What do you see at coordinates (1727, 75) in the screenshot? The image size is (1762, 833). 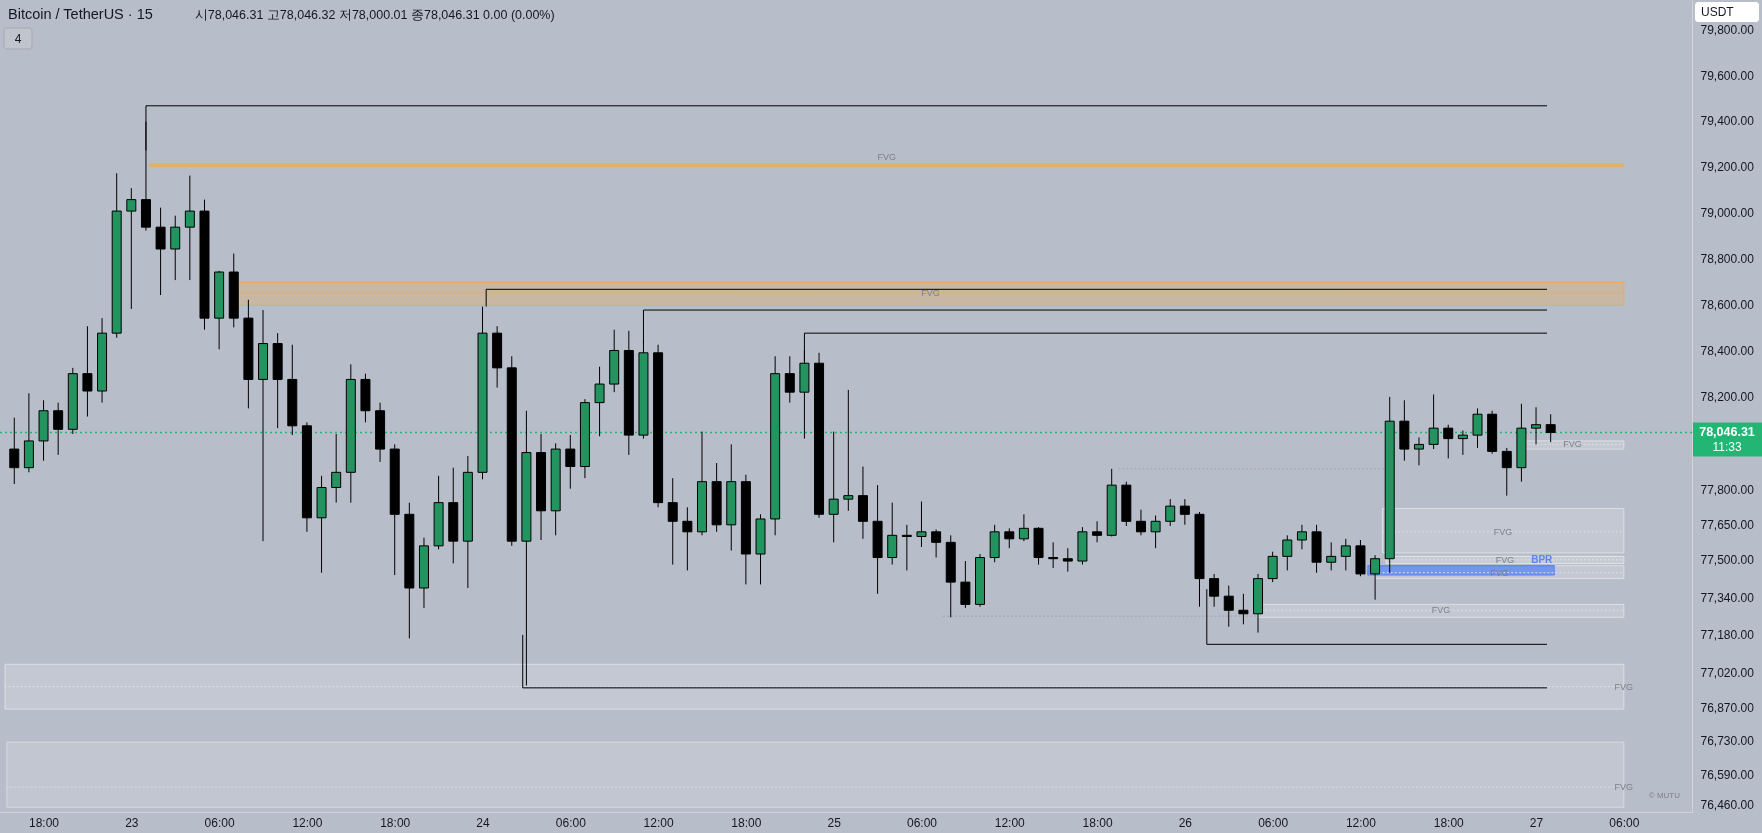 I see `y-tick-label: 79,600.00` at bounding box center [1727, 75].